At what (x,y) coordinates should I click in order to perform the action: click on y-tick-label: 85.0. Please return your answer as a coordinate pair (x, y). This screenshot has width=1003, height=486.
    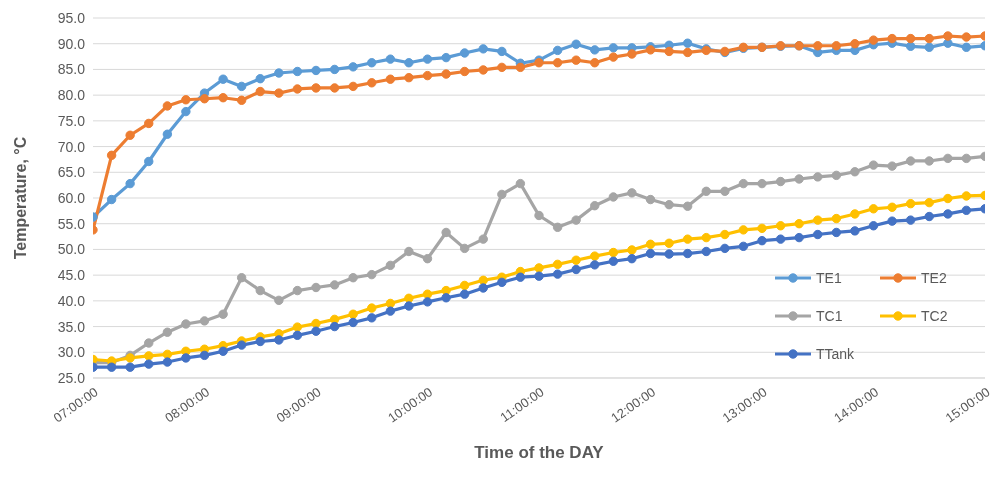
    Looking at the image, I should click on (71, 69).